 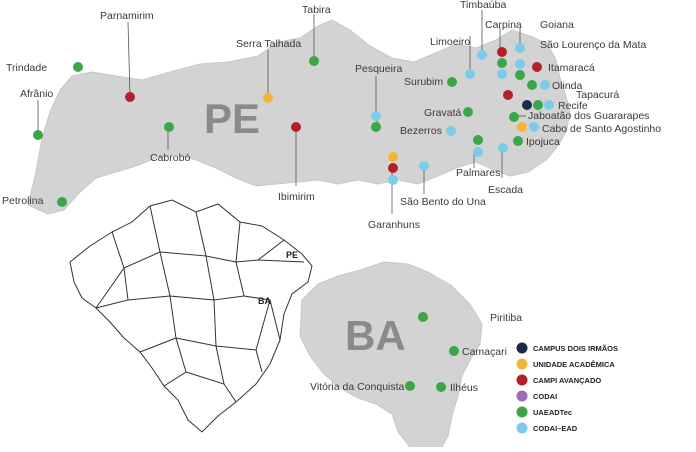 What do you see at coordinates (441, 387) in the screenshot?
I see `marker-ilheus-uaeadtec` at bounding box center [441, 387].